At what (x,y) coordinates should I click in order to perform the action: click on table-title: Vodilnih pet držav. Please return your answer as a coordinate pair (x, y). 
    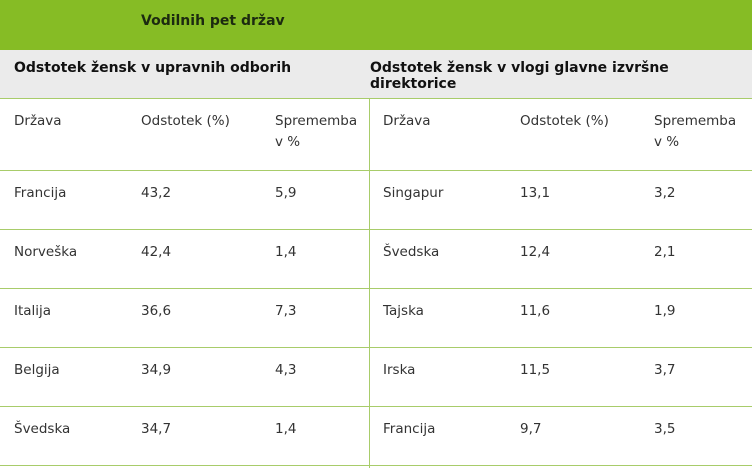
    Looking at the image, I should click on (213, 21).